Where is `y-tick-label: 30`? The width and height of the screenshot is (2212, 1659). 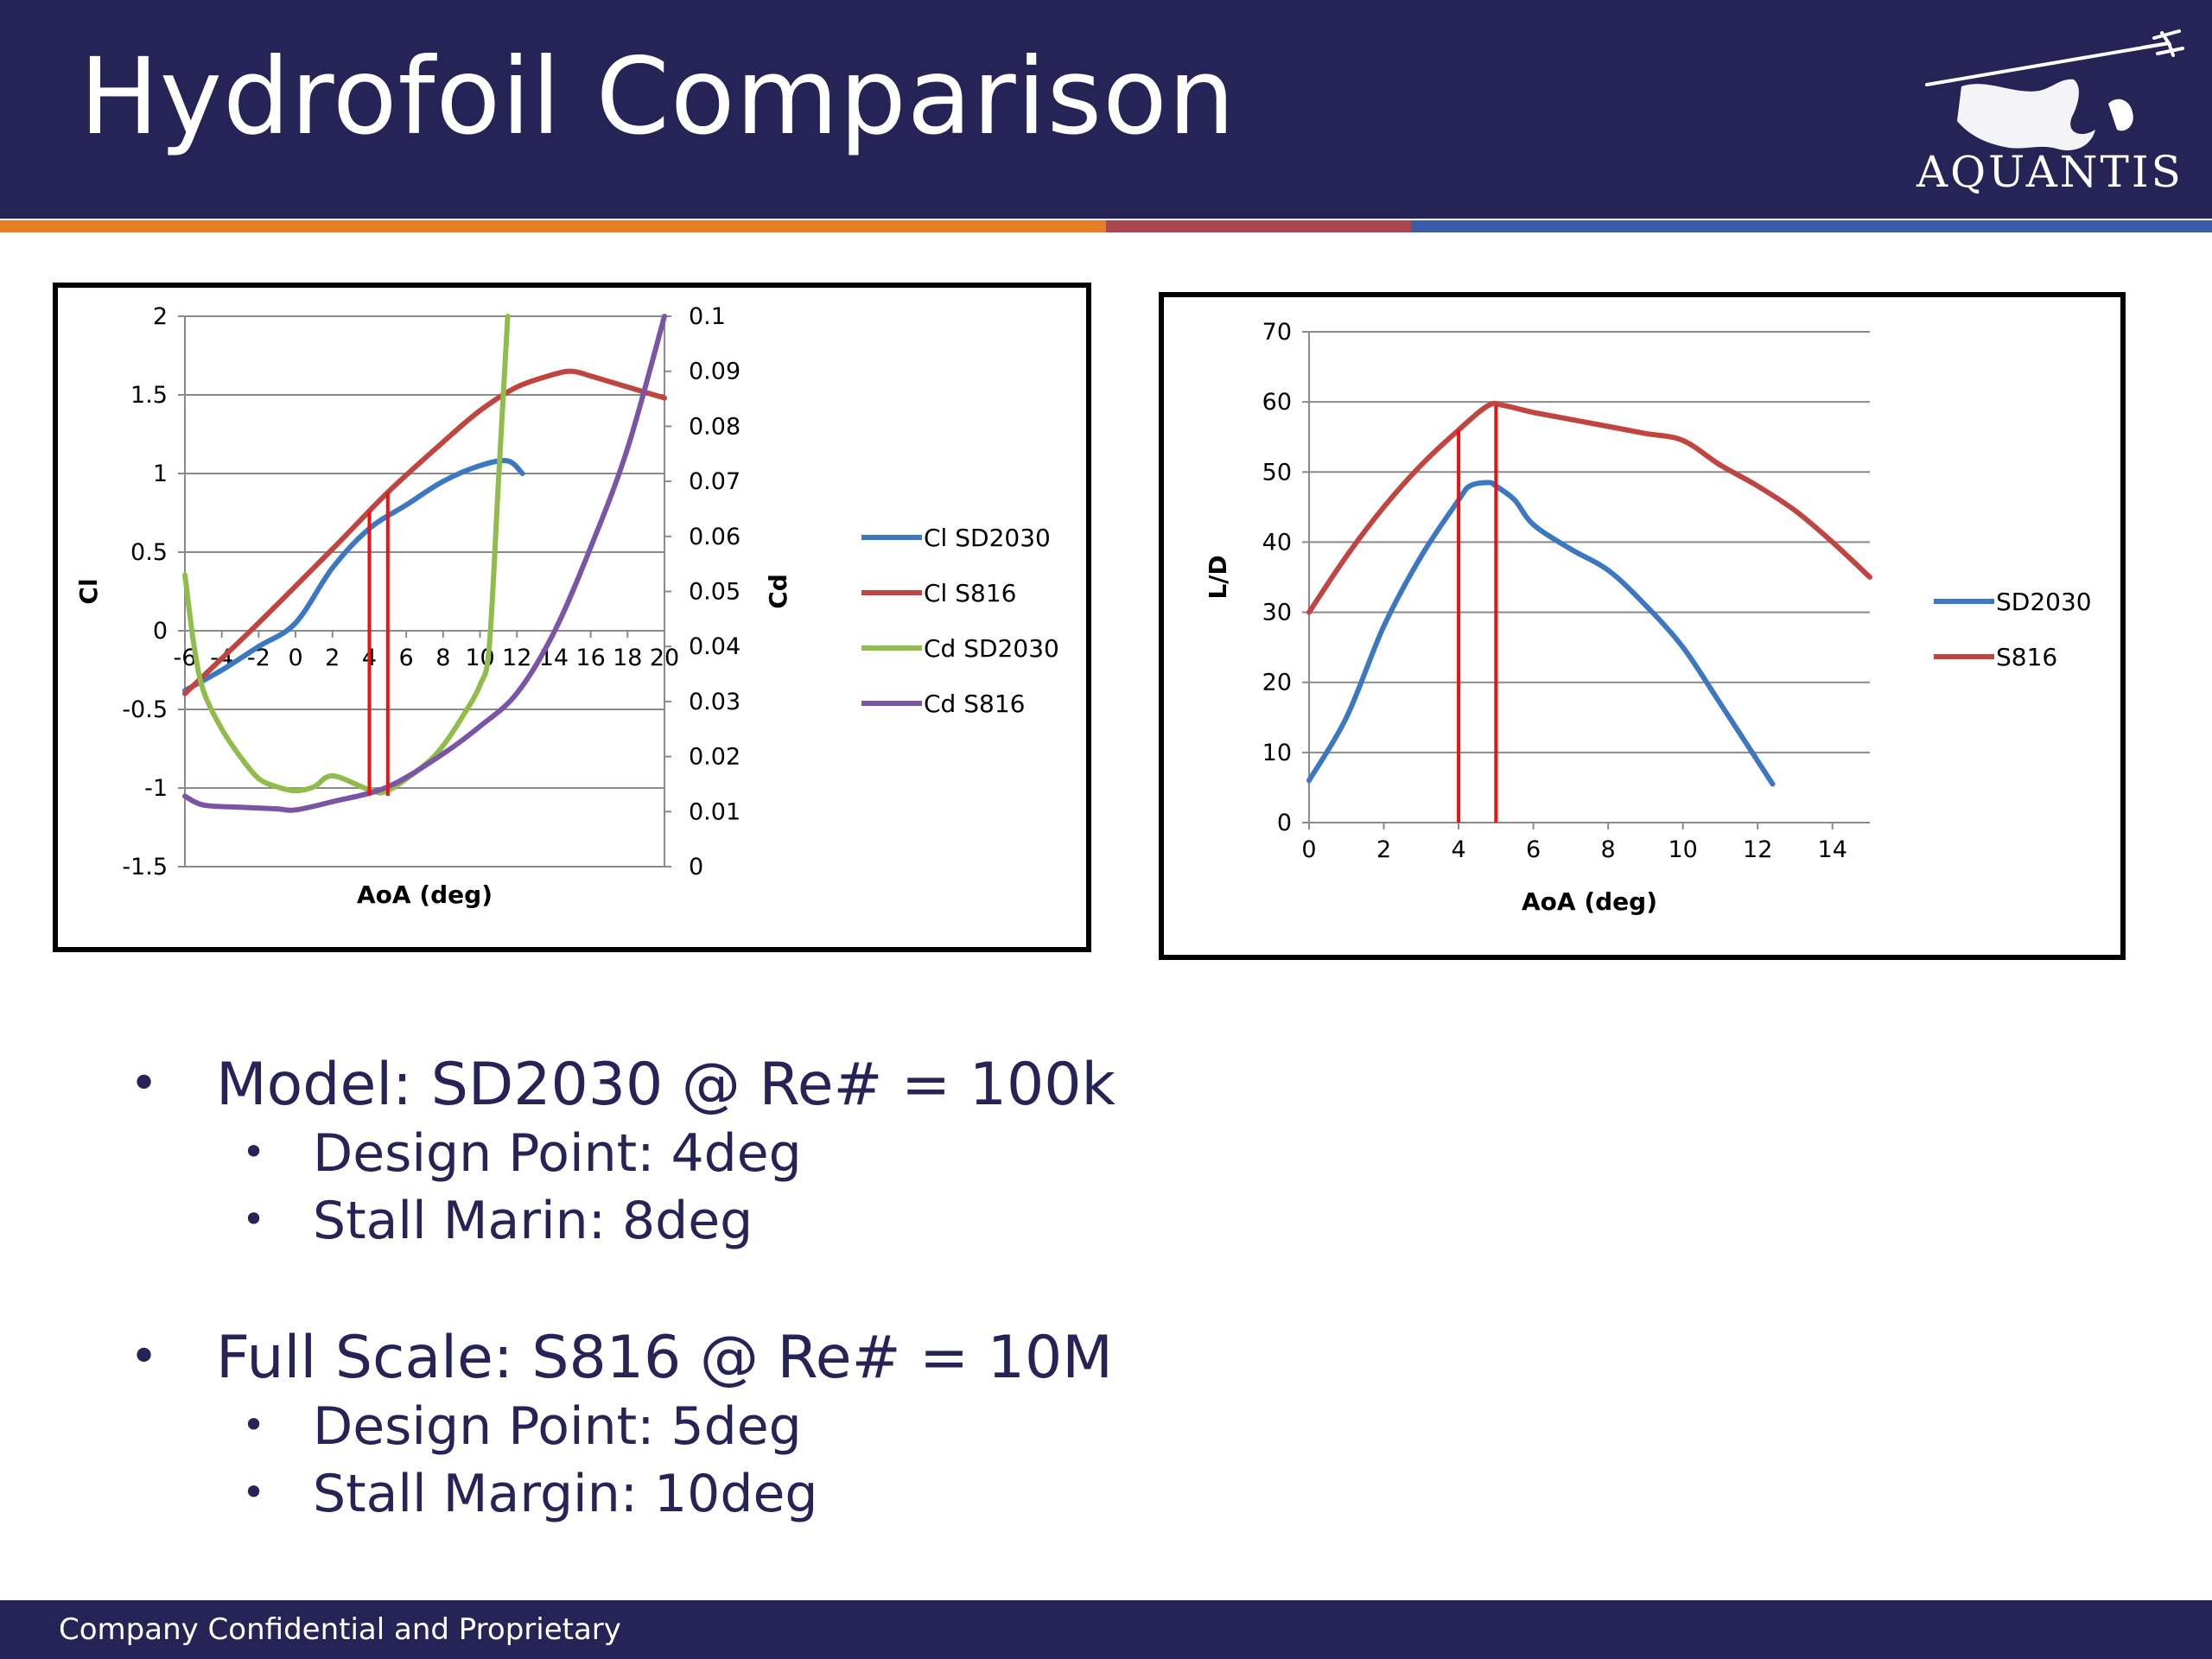
y-tick-label: 30 is located at coordinates (1277, 613).